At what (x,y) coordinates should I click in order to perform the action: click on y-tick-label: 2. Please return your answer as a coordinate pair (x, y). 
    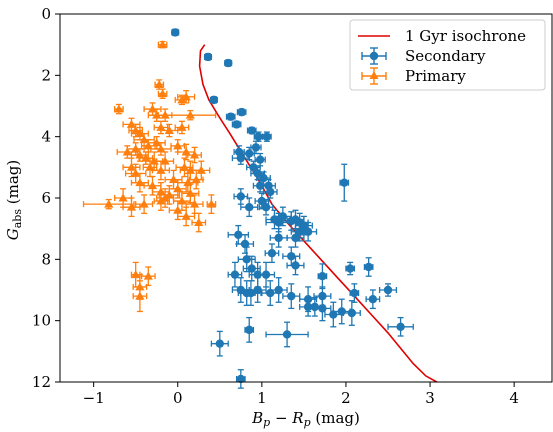
    Looking at the image, I should click on (46, 75).